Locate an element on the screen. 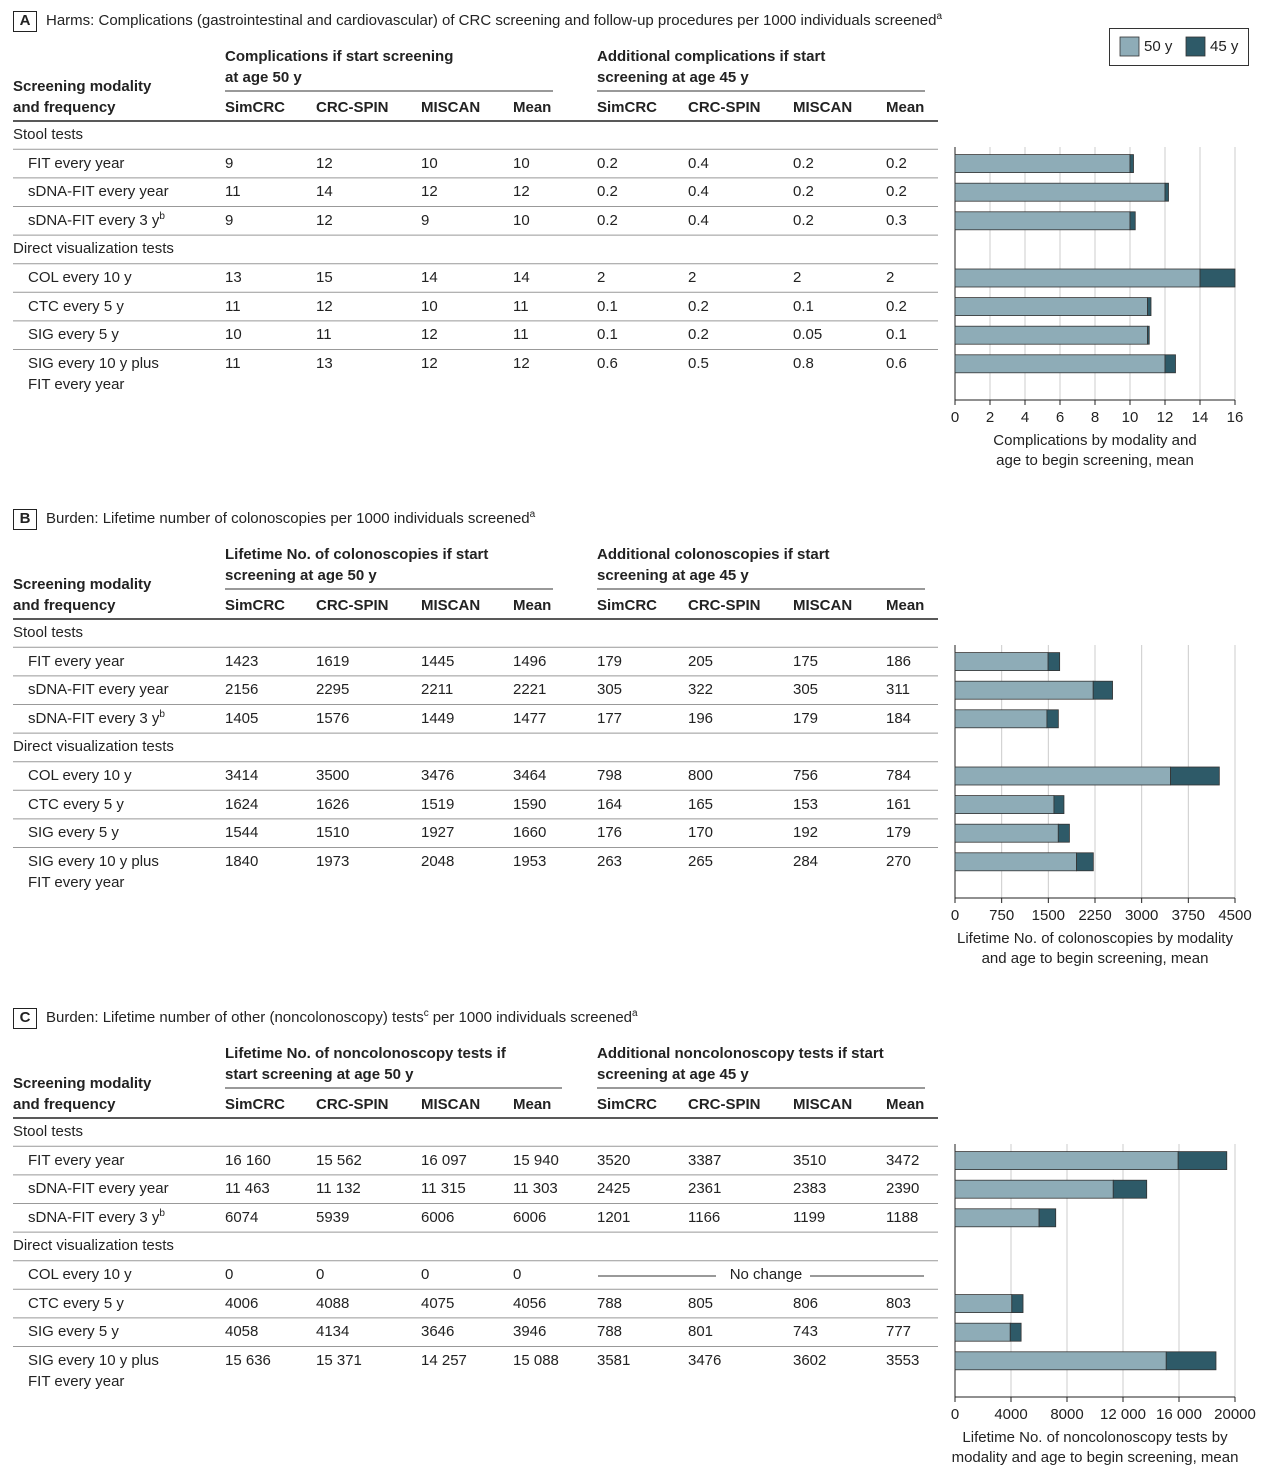  table-cell: 3414 is located at coordinates (242, 775).